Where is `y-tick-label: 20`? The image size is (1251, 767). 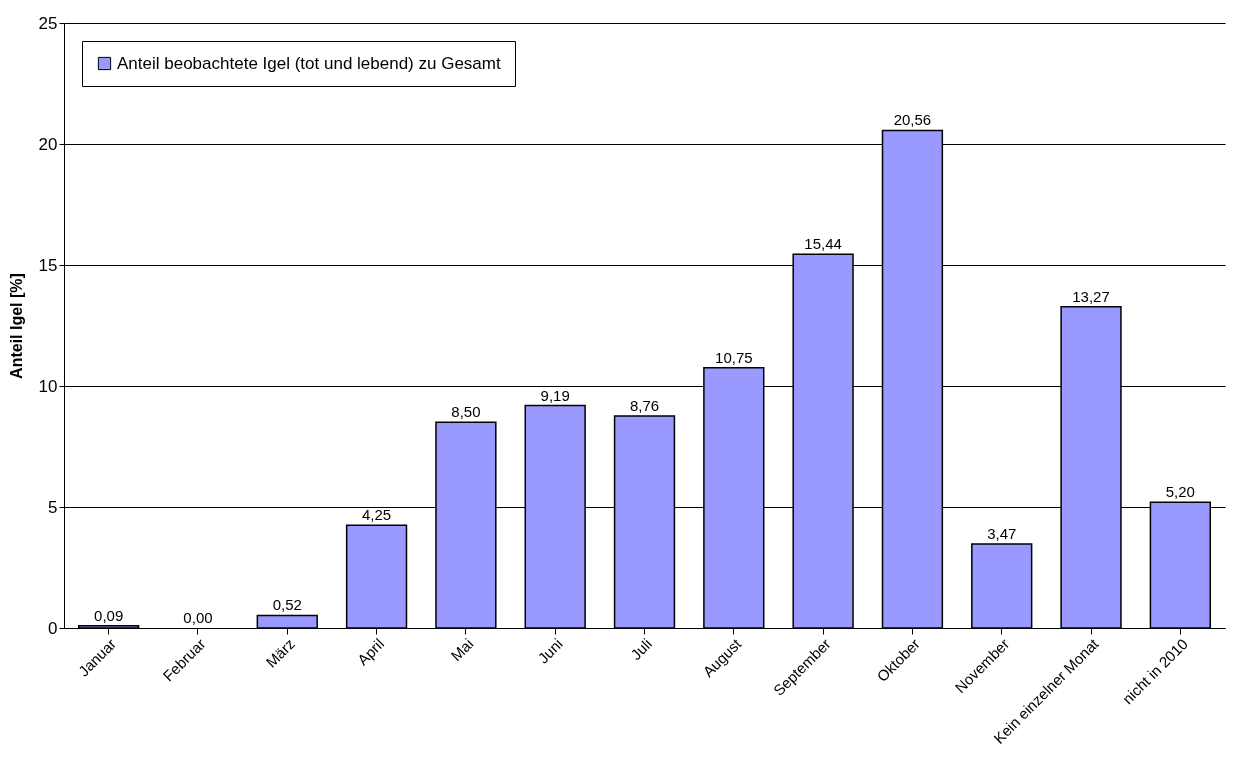
y-tick-label: 20 is located at coordinates (48, 144).